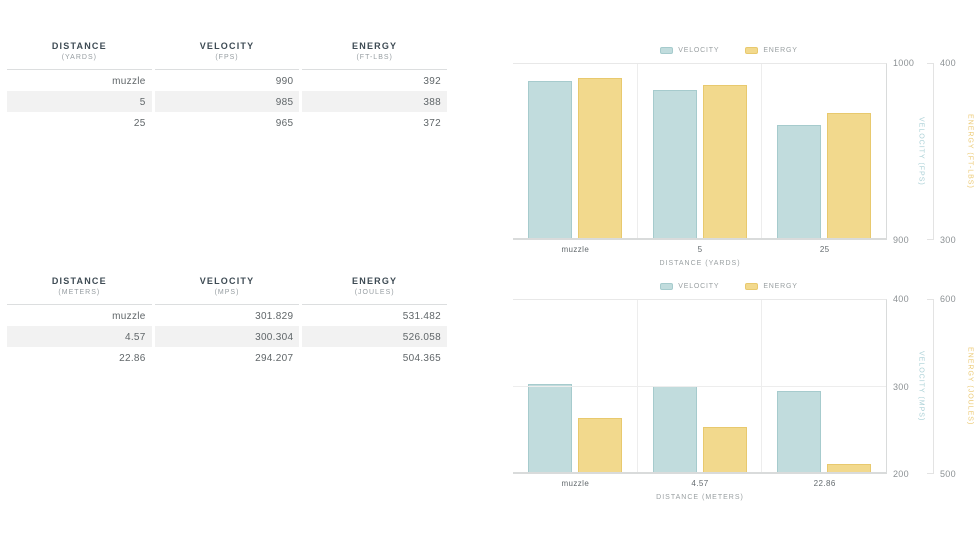 This screenshot has width=978, height=550. What do you see at coordinates (284, 81) in the screenshot?
I see `table-cell-velocity: 990` at bounding box center [284, 81].